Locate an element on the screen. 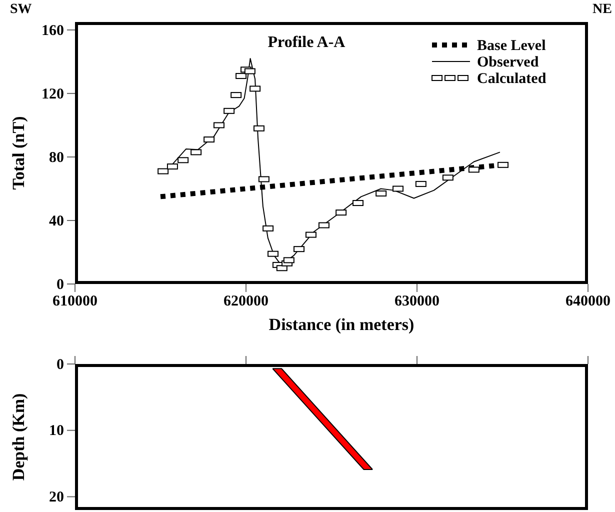 This screenshot has width=615, height=512. x-tick-label: 630000 is located at coordinates (417, 302).